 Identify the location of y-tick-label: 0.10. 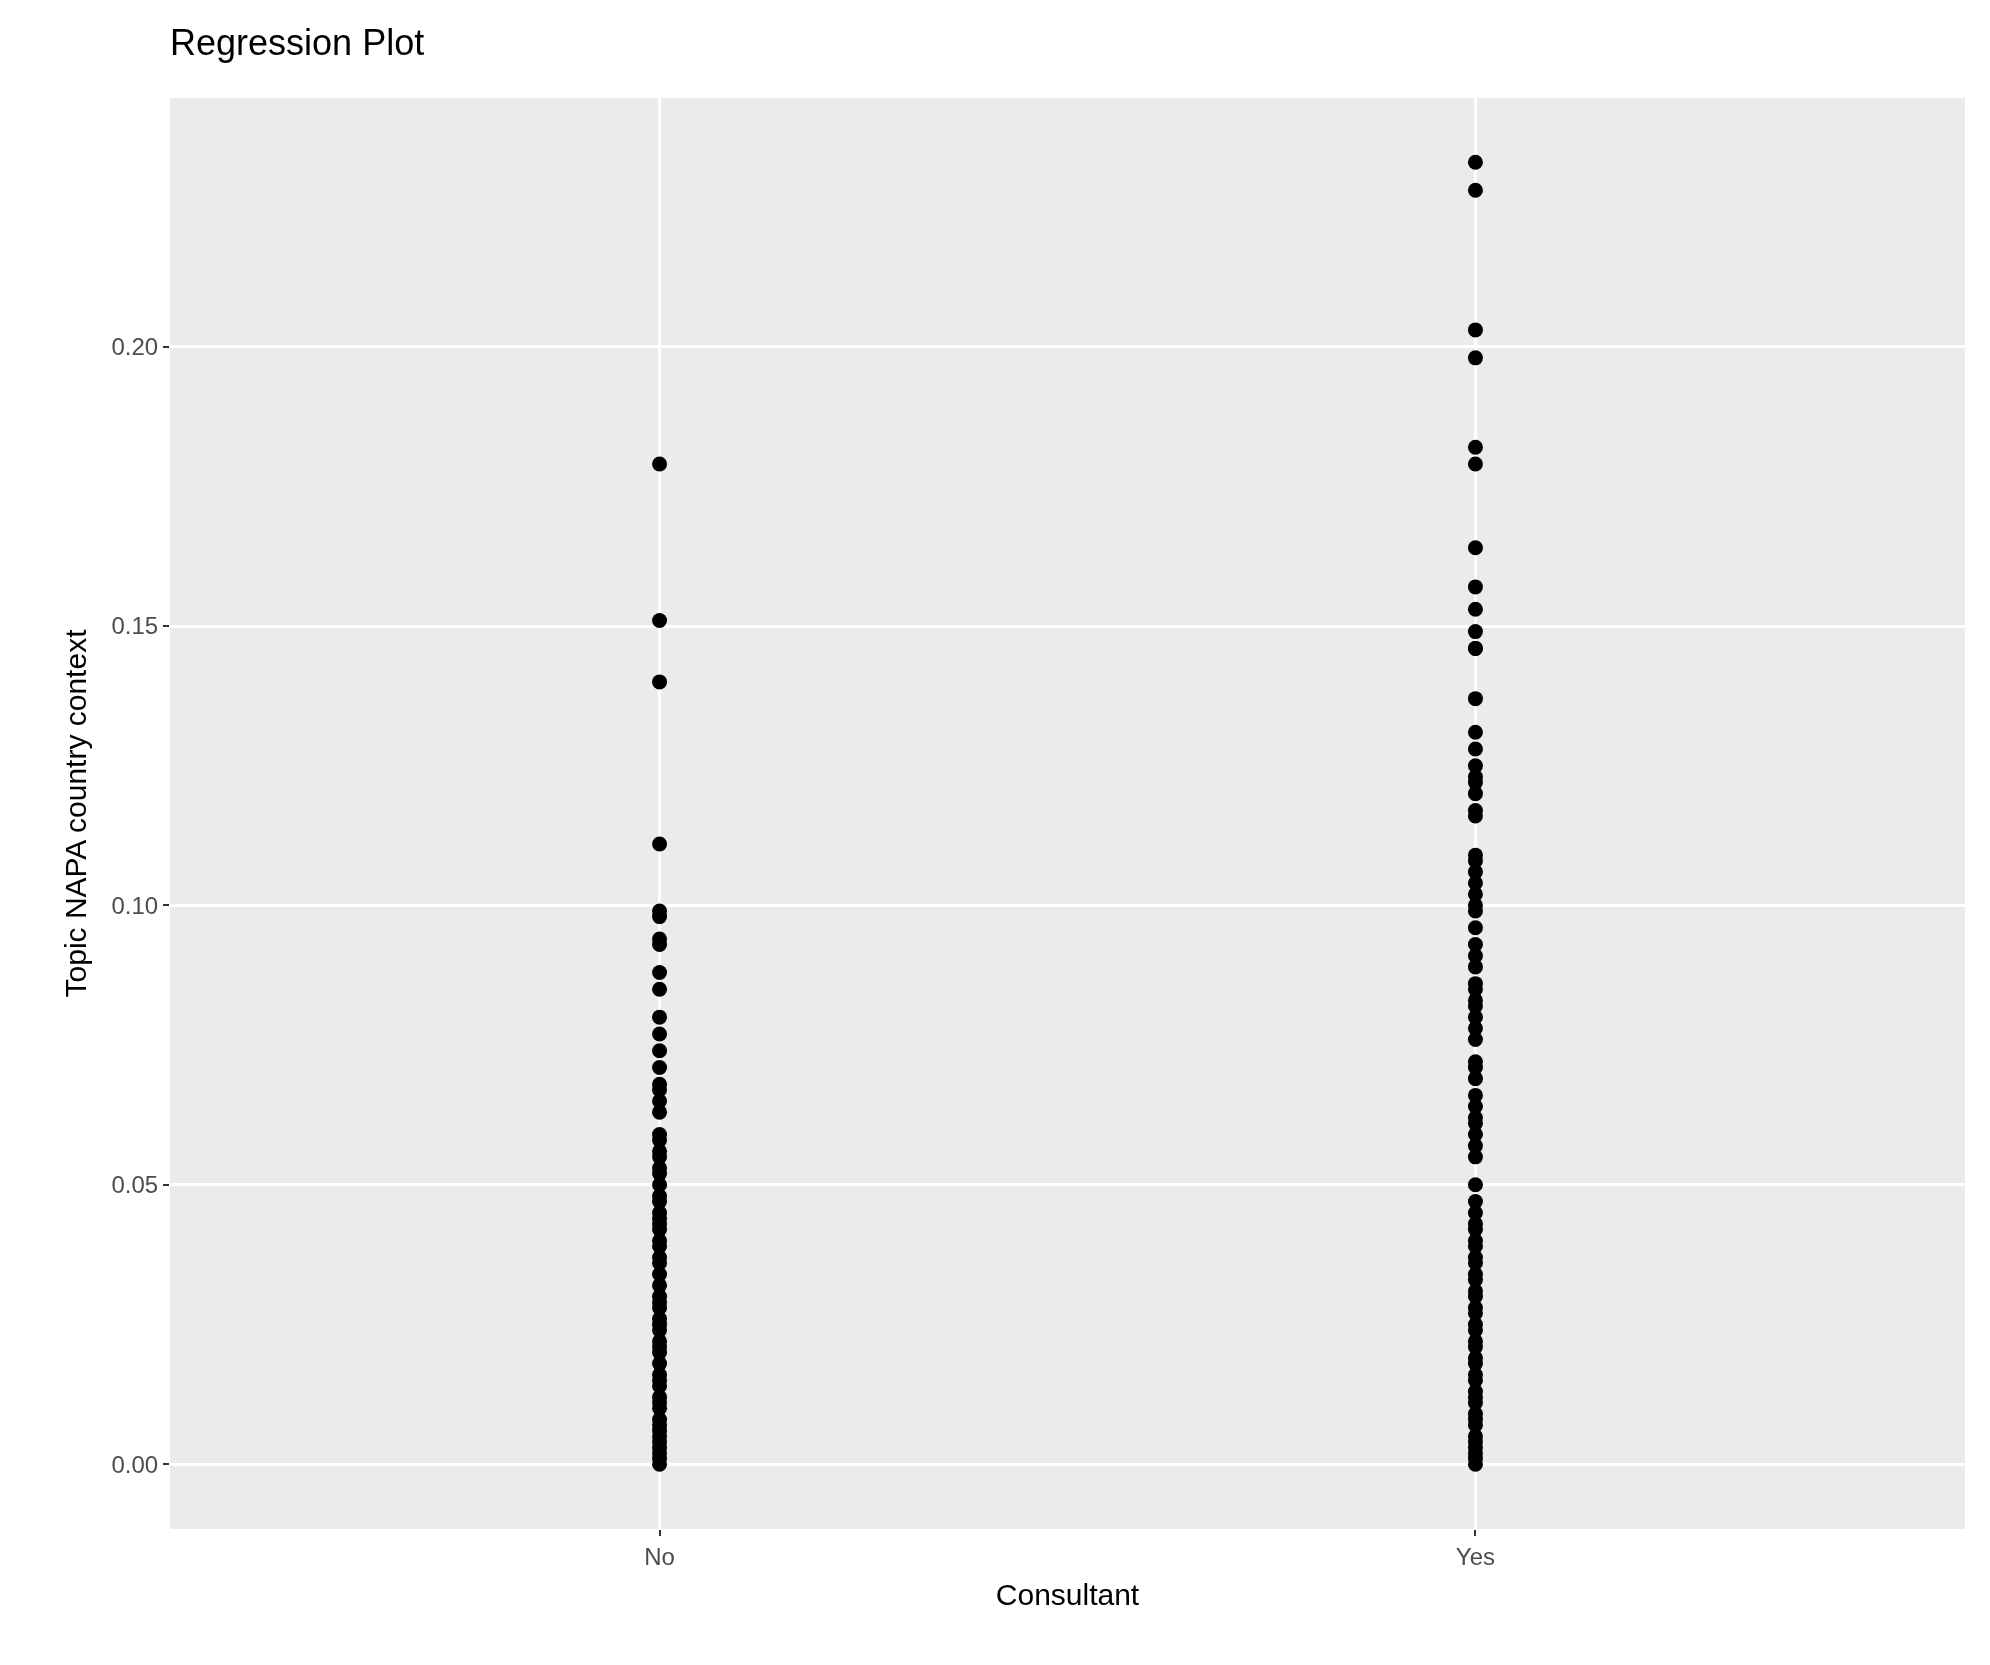
(135, 905).